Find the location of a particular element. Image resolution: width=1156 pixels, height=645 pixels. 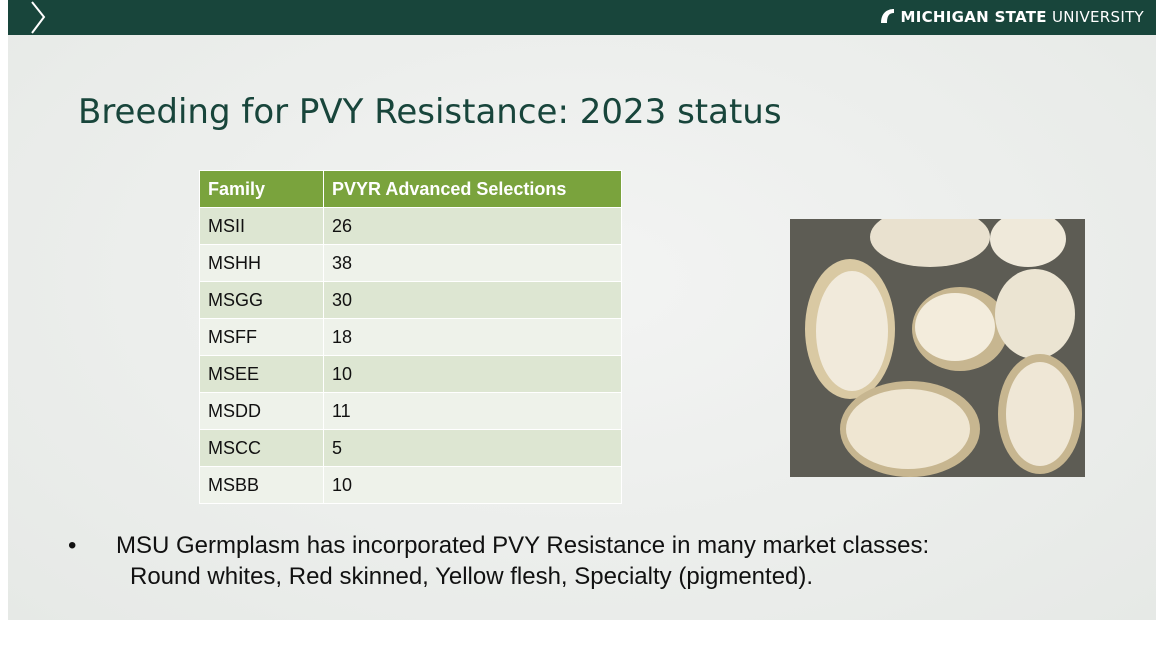

table-row: MSGG 30 is located at coordinates (410, 300).